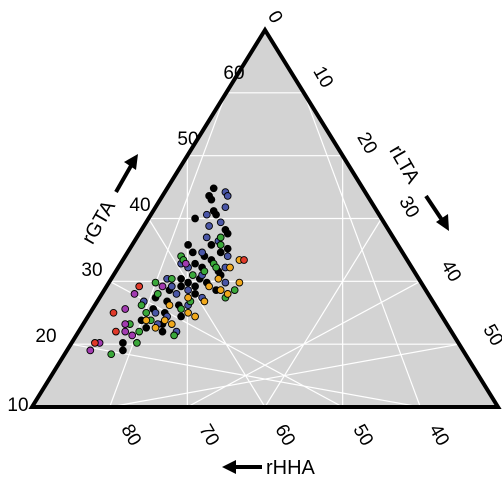 Image resolution: width=502 pixels, height=482 pixels. Describe the element at coordinates (490, 335) in the screenshot. I see `right-tick-label: 50` at that location.